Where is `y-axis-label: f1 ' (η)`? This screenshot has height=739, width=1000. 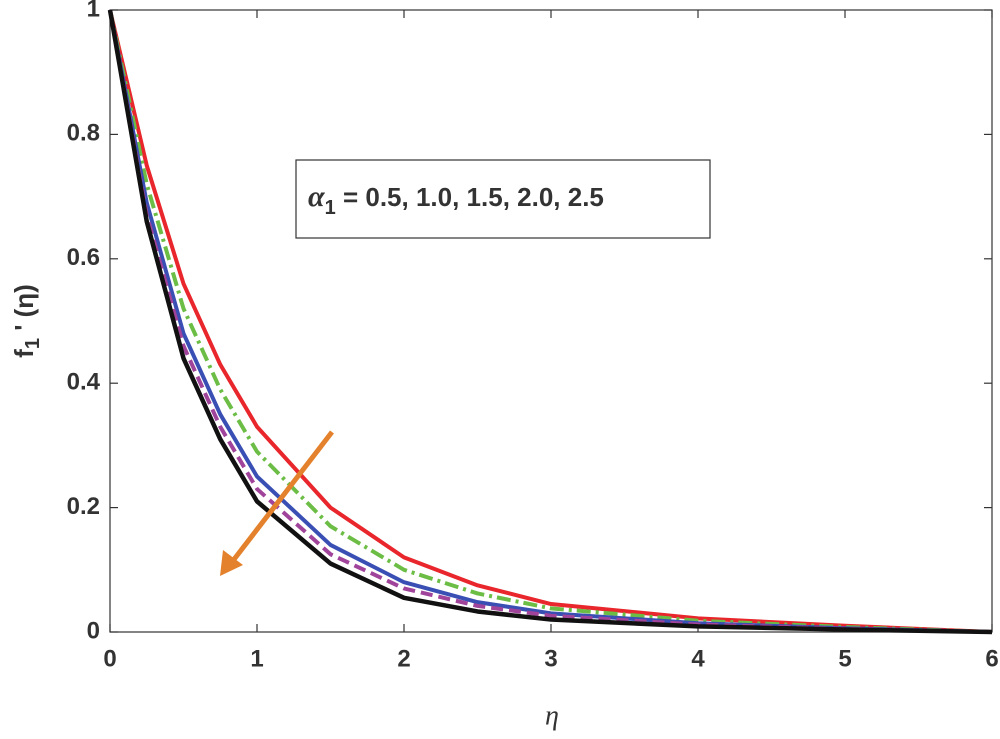 y-axis-label: f1 ' (η) is located at coordinates (26, 321).